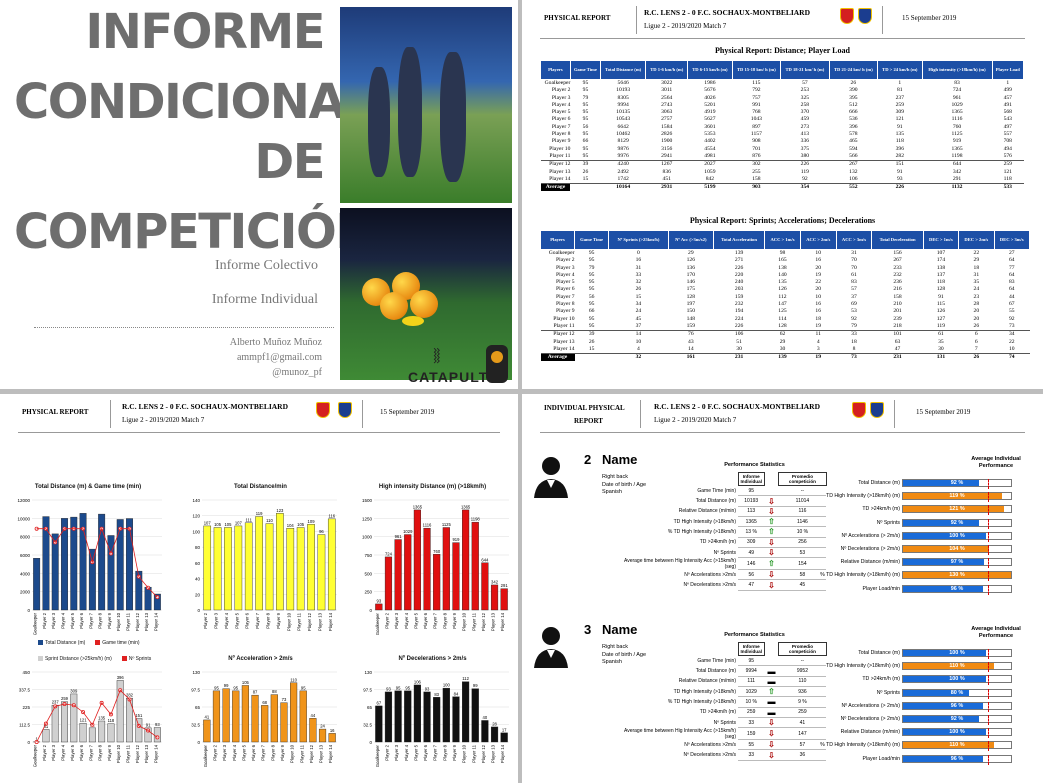 The width and height of the screenshot is (1043, 783). What do you see at coordinates (1011, 267) in the screenshot?
I see `table-cell: 77` at bounding box center [1011, 267].